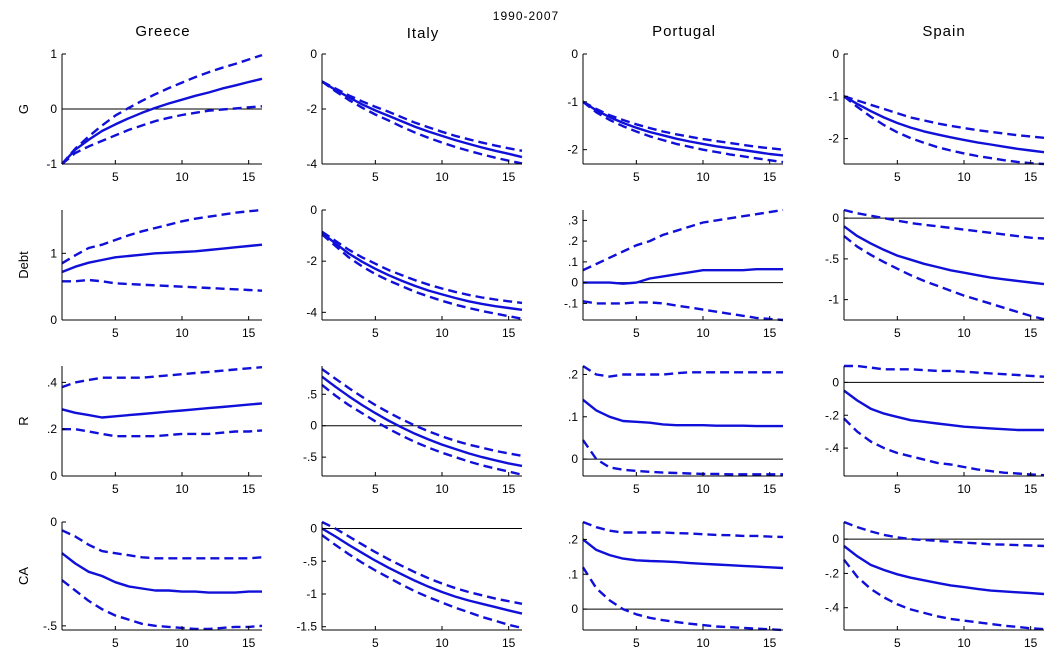 Image resolution: width=1052 pixels, height=666 pixels. I want to click on panel-debt-italy: -4 -2 0 5 10 15, so click(414, 271).